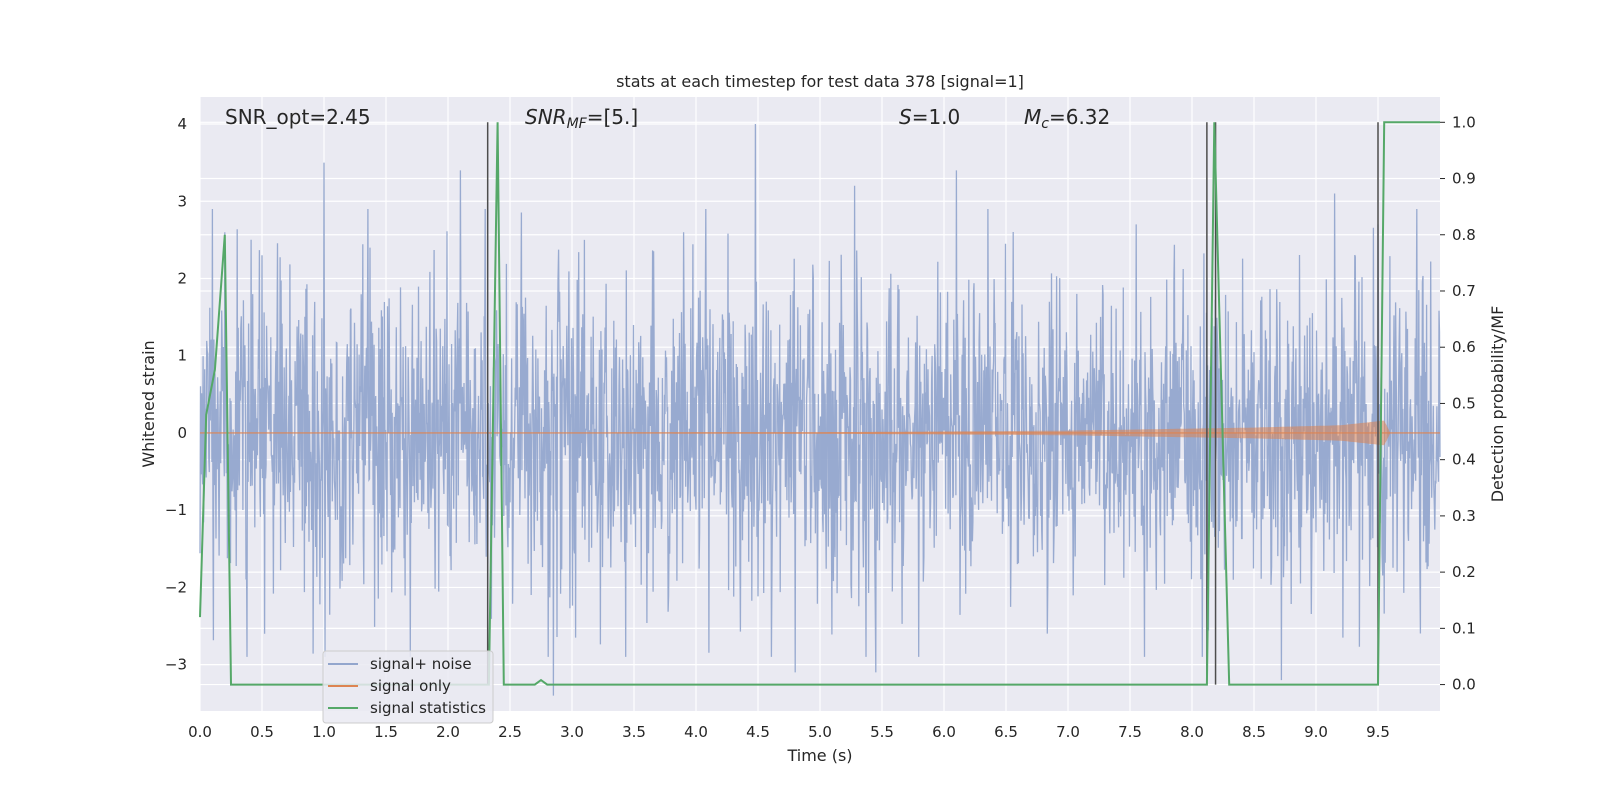 The image size is (1600, 800). I want to click on x-tick-19: 9.5, so click(1378, 732).